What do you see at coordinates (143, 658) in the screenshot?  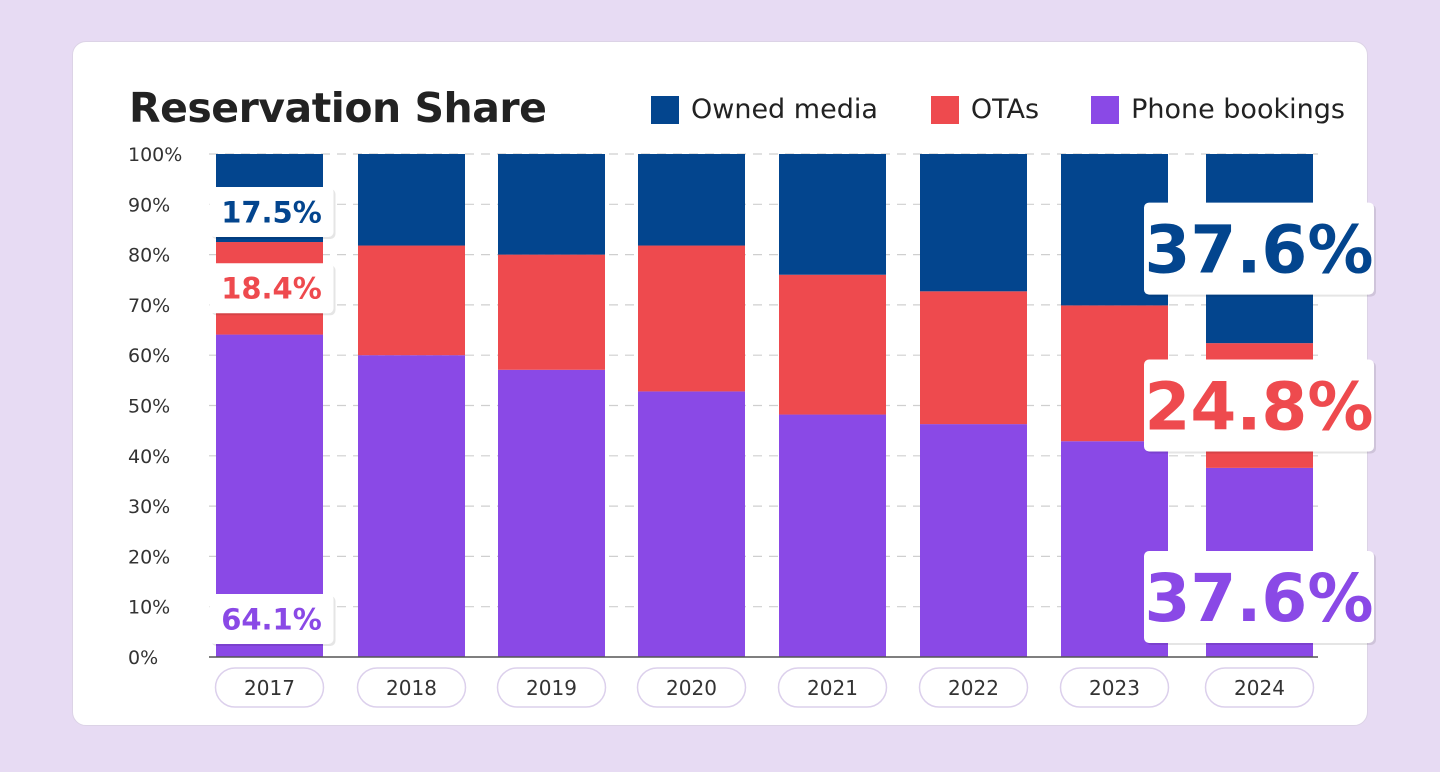 I see `y-tick-label: 0%` at bounding box center [143, 658].